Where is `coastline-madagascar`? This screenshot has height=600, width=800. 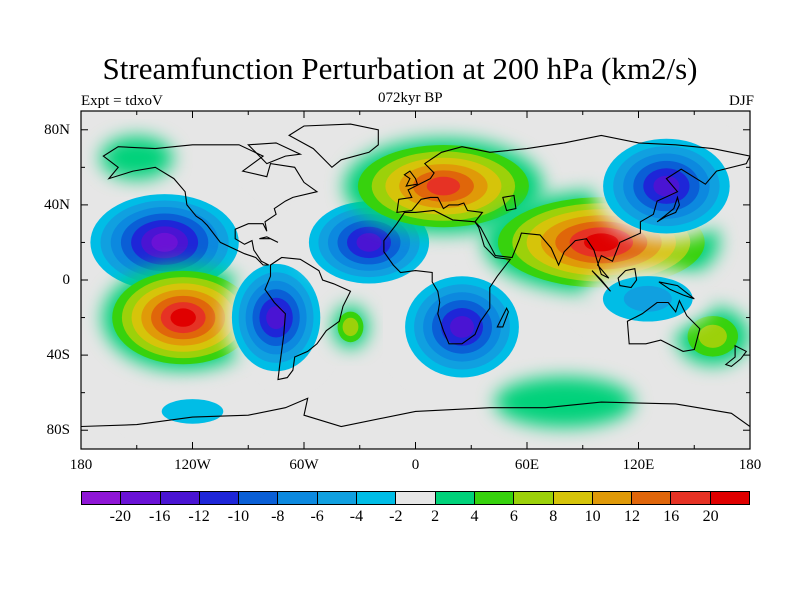
coastline-madagascar is located at coordinates (502, 317).